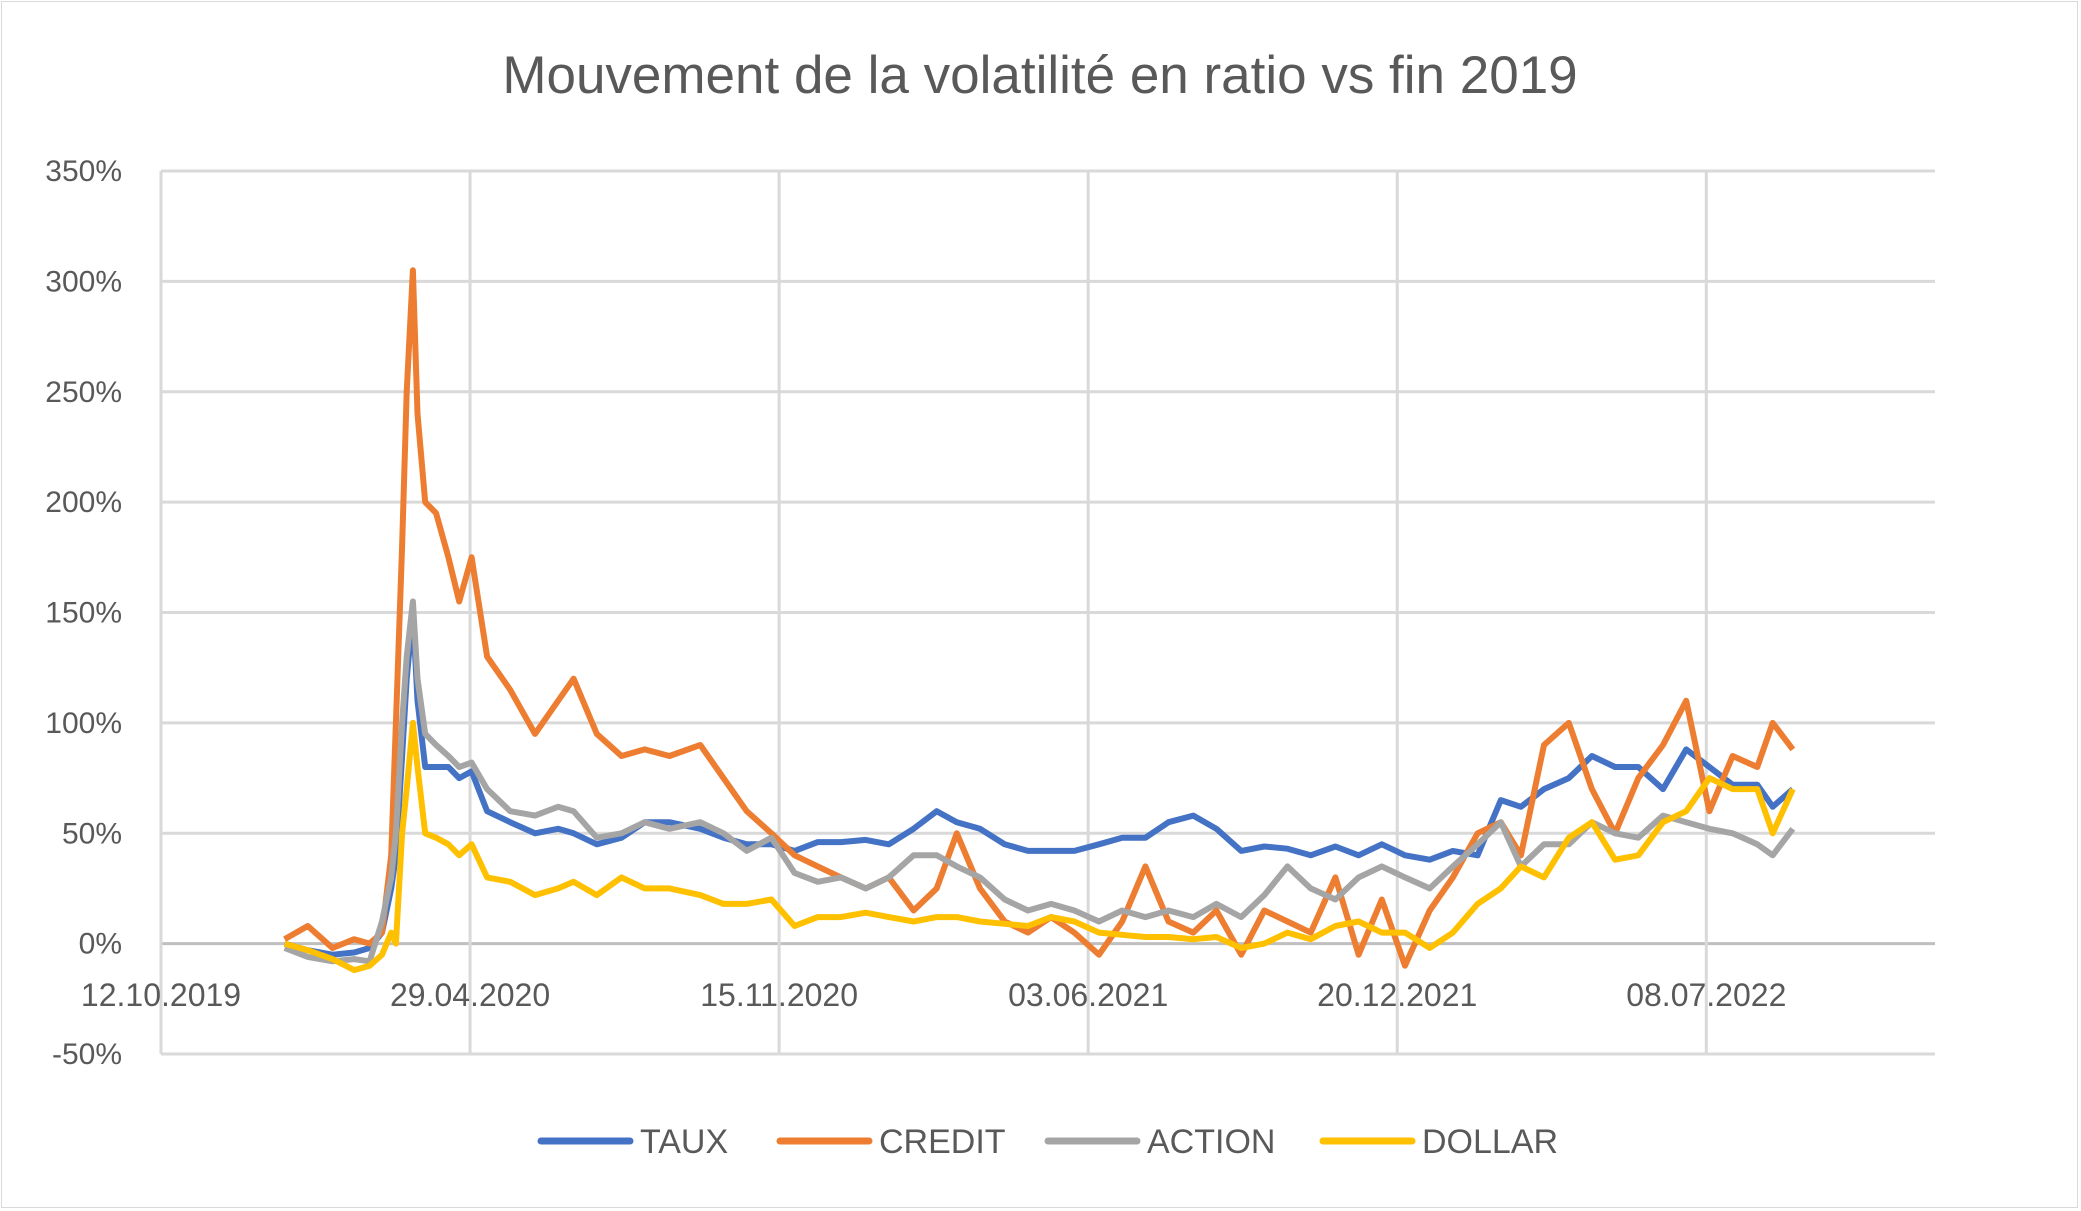  Describe the element at coordinates (83, 723) in the screenshot. I see `y-tick-label: 100%` at that location.